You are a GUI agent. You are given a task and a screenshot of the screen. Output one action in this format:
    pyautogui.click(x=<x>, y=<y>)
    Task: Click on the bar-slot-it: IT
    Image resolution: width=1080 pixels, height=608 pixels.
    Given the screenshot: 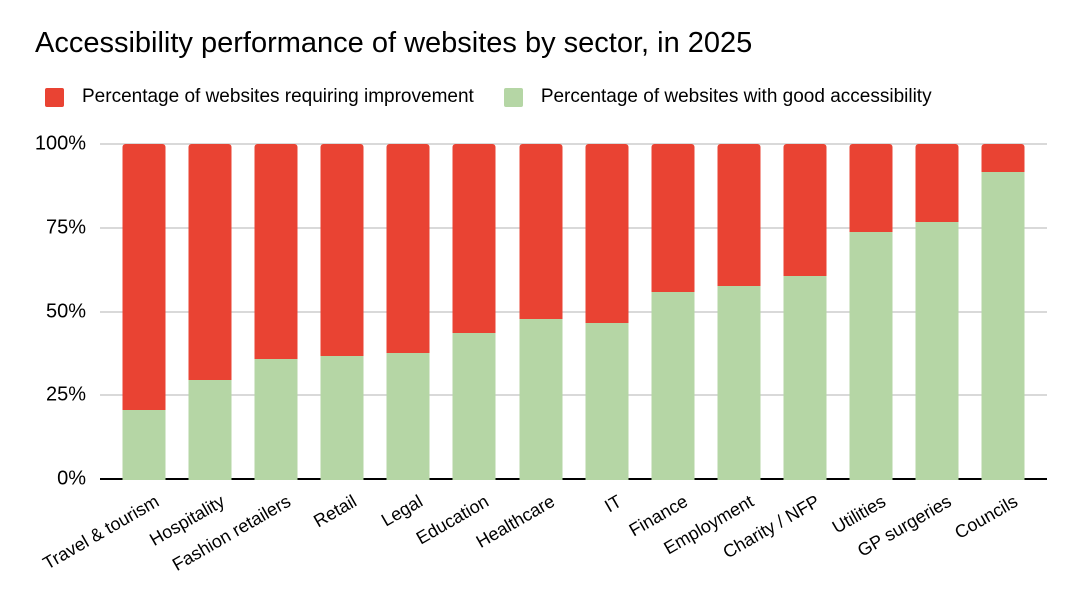 What is the action you would take?
    pyautogui.click(x=607, y=330)
    